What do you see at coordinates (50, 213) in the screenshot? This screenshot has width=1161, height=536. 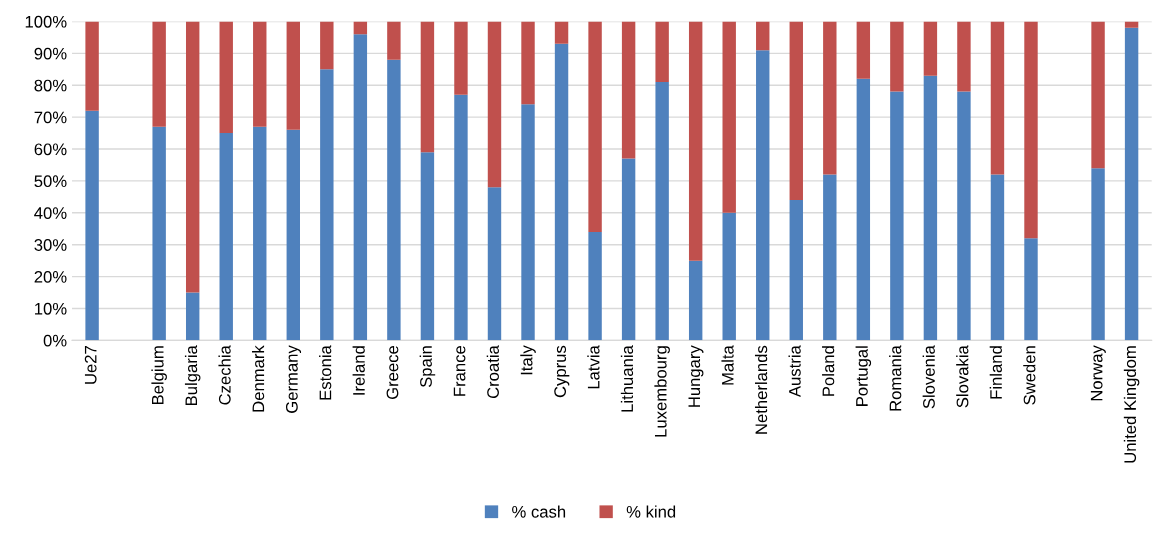 I see `y-tick-label: 40%` at bounding box center [50, 213].